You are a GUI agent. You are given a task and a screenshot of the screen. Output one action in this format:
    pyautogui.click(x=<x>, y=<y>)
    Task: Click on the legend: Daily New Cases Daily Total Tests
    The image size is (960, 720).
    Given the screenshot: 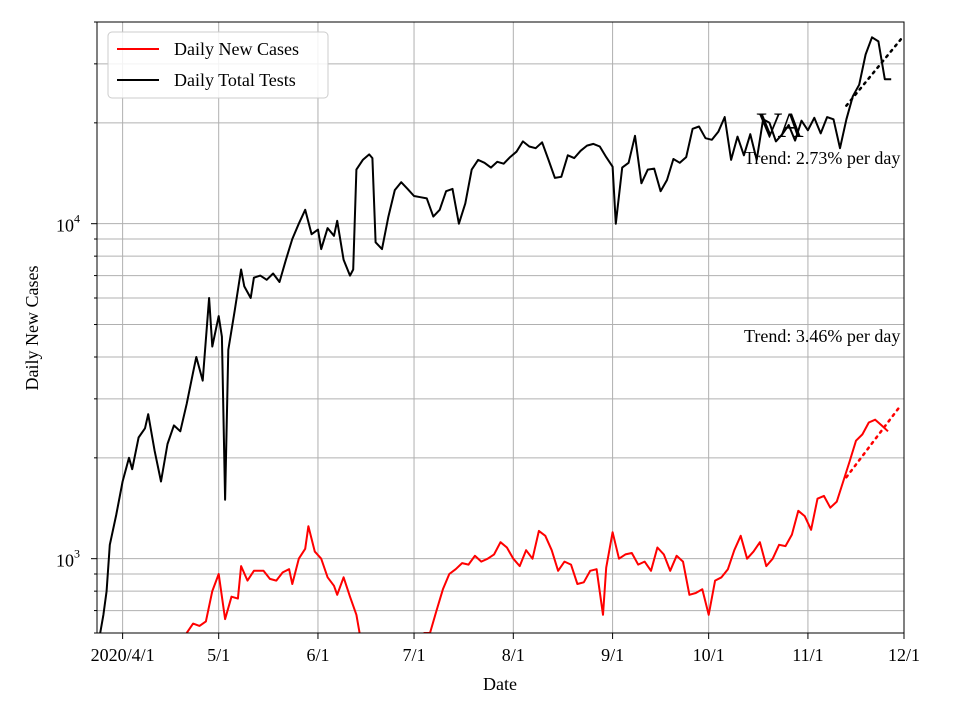 What is the action you would take?
    pyautogui.click(x=218, y=65)
    